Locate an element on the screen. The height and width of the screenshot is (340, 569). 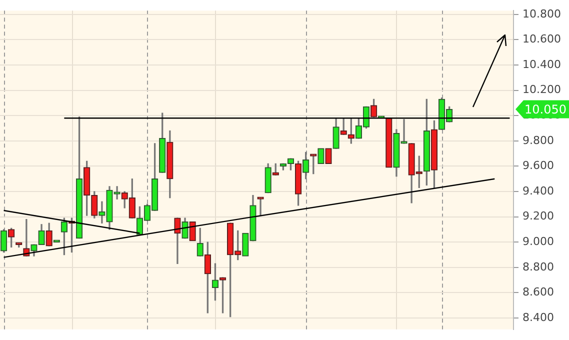
y-tick-label: 9.400 is located at coordinates (538, 191).